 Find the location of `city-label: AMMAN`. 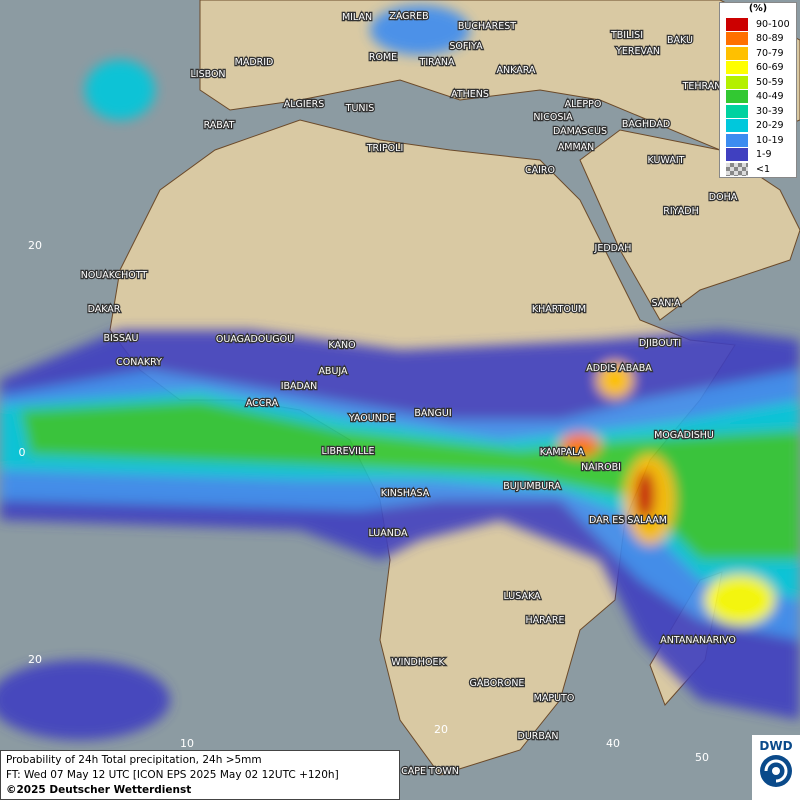

city-label: AMMAN is located at coordinates (576, 147).